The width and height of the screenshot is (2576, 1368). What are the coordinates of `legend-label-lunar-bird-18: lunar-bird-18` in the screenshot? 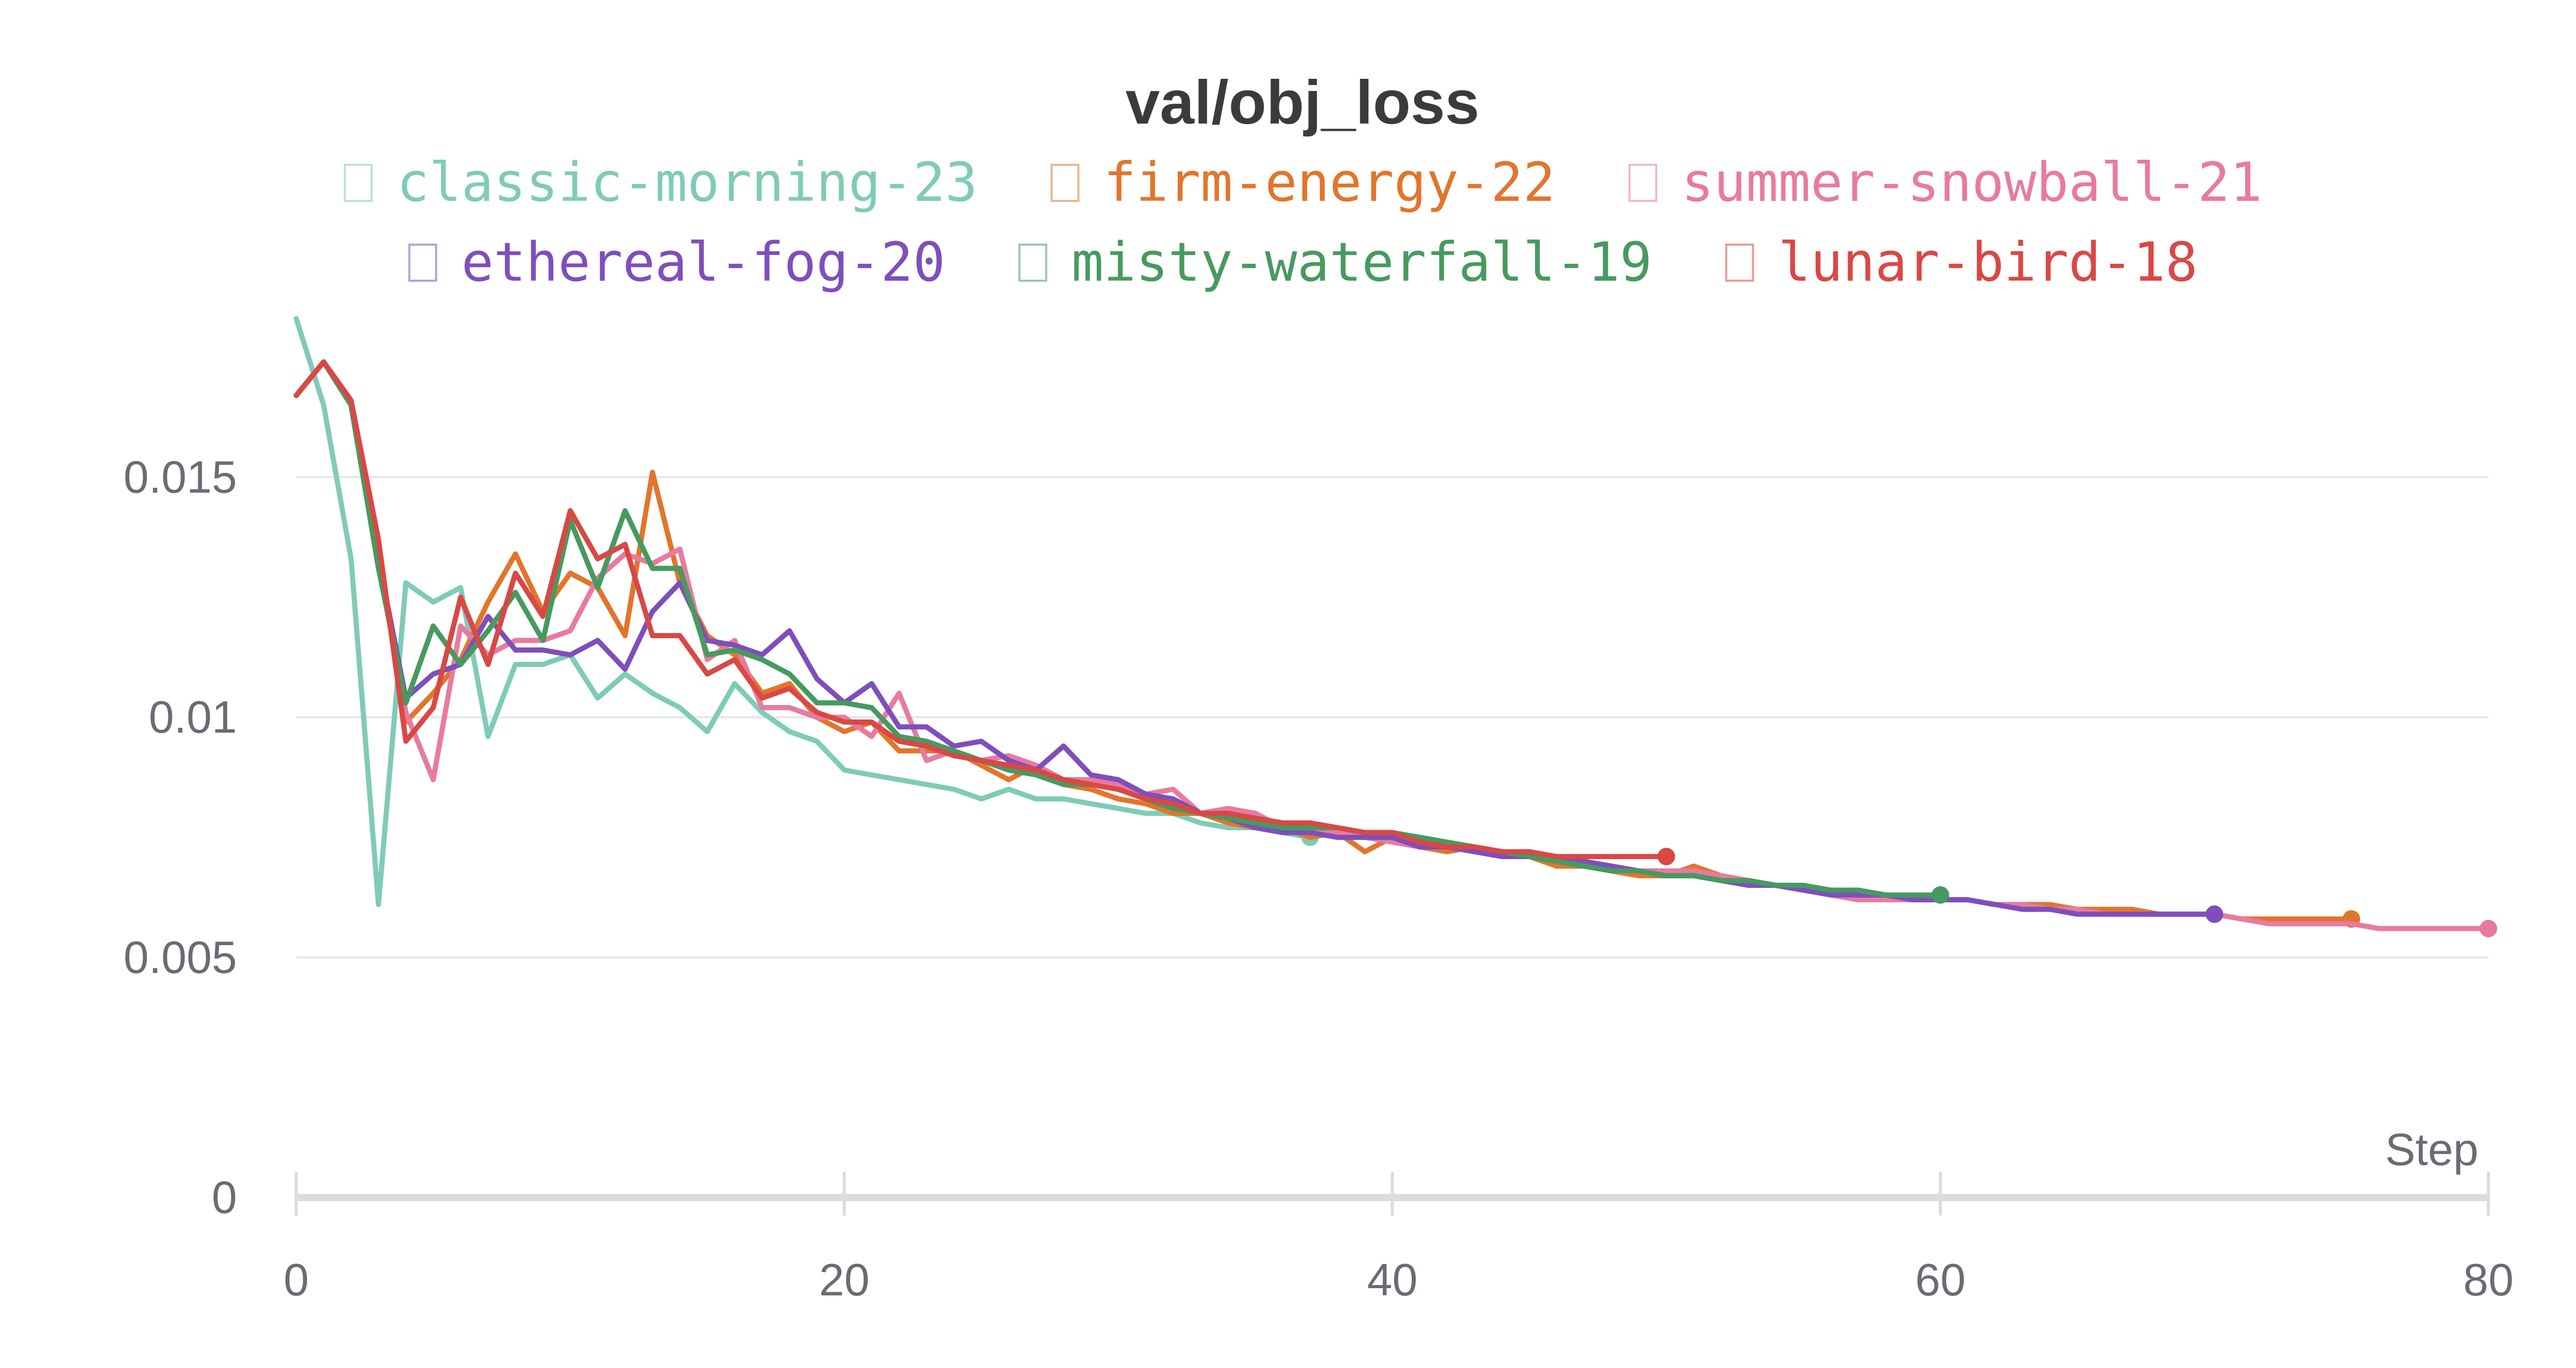 It's located at (1988, 262).